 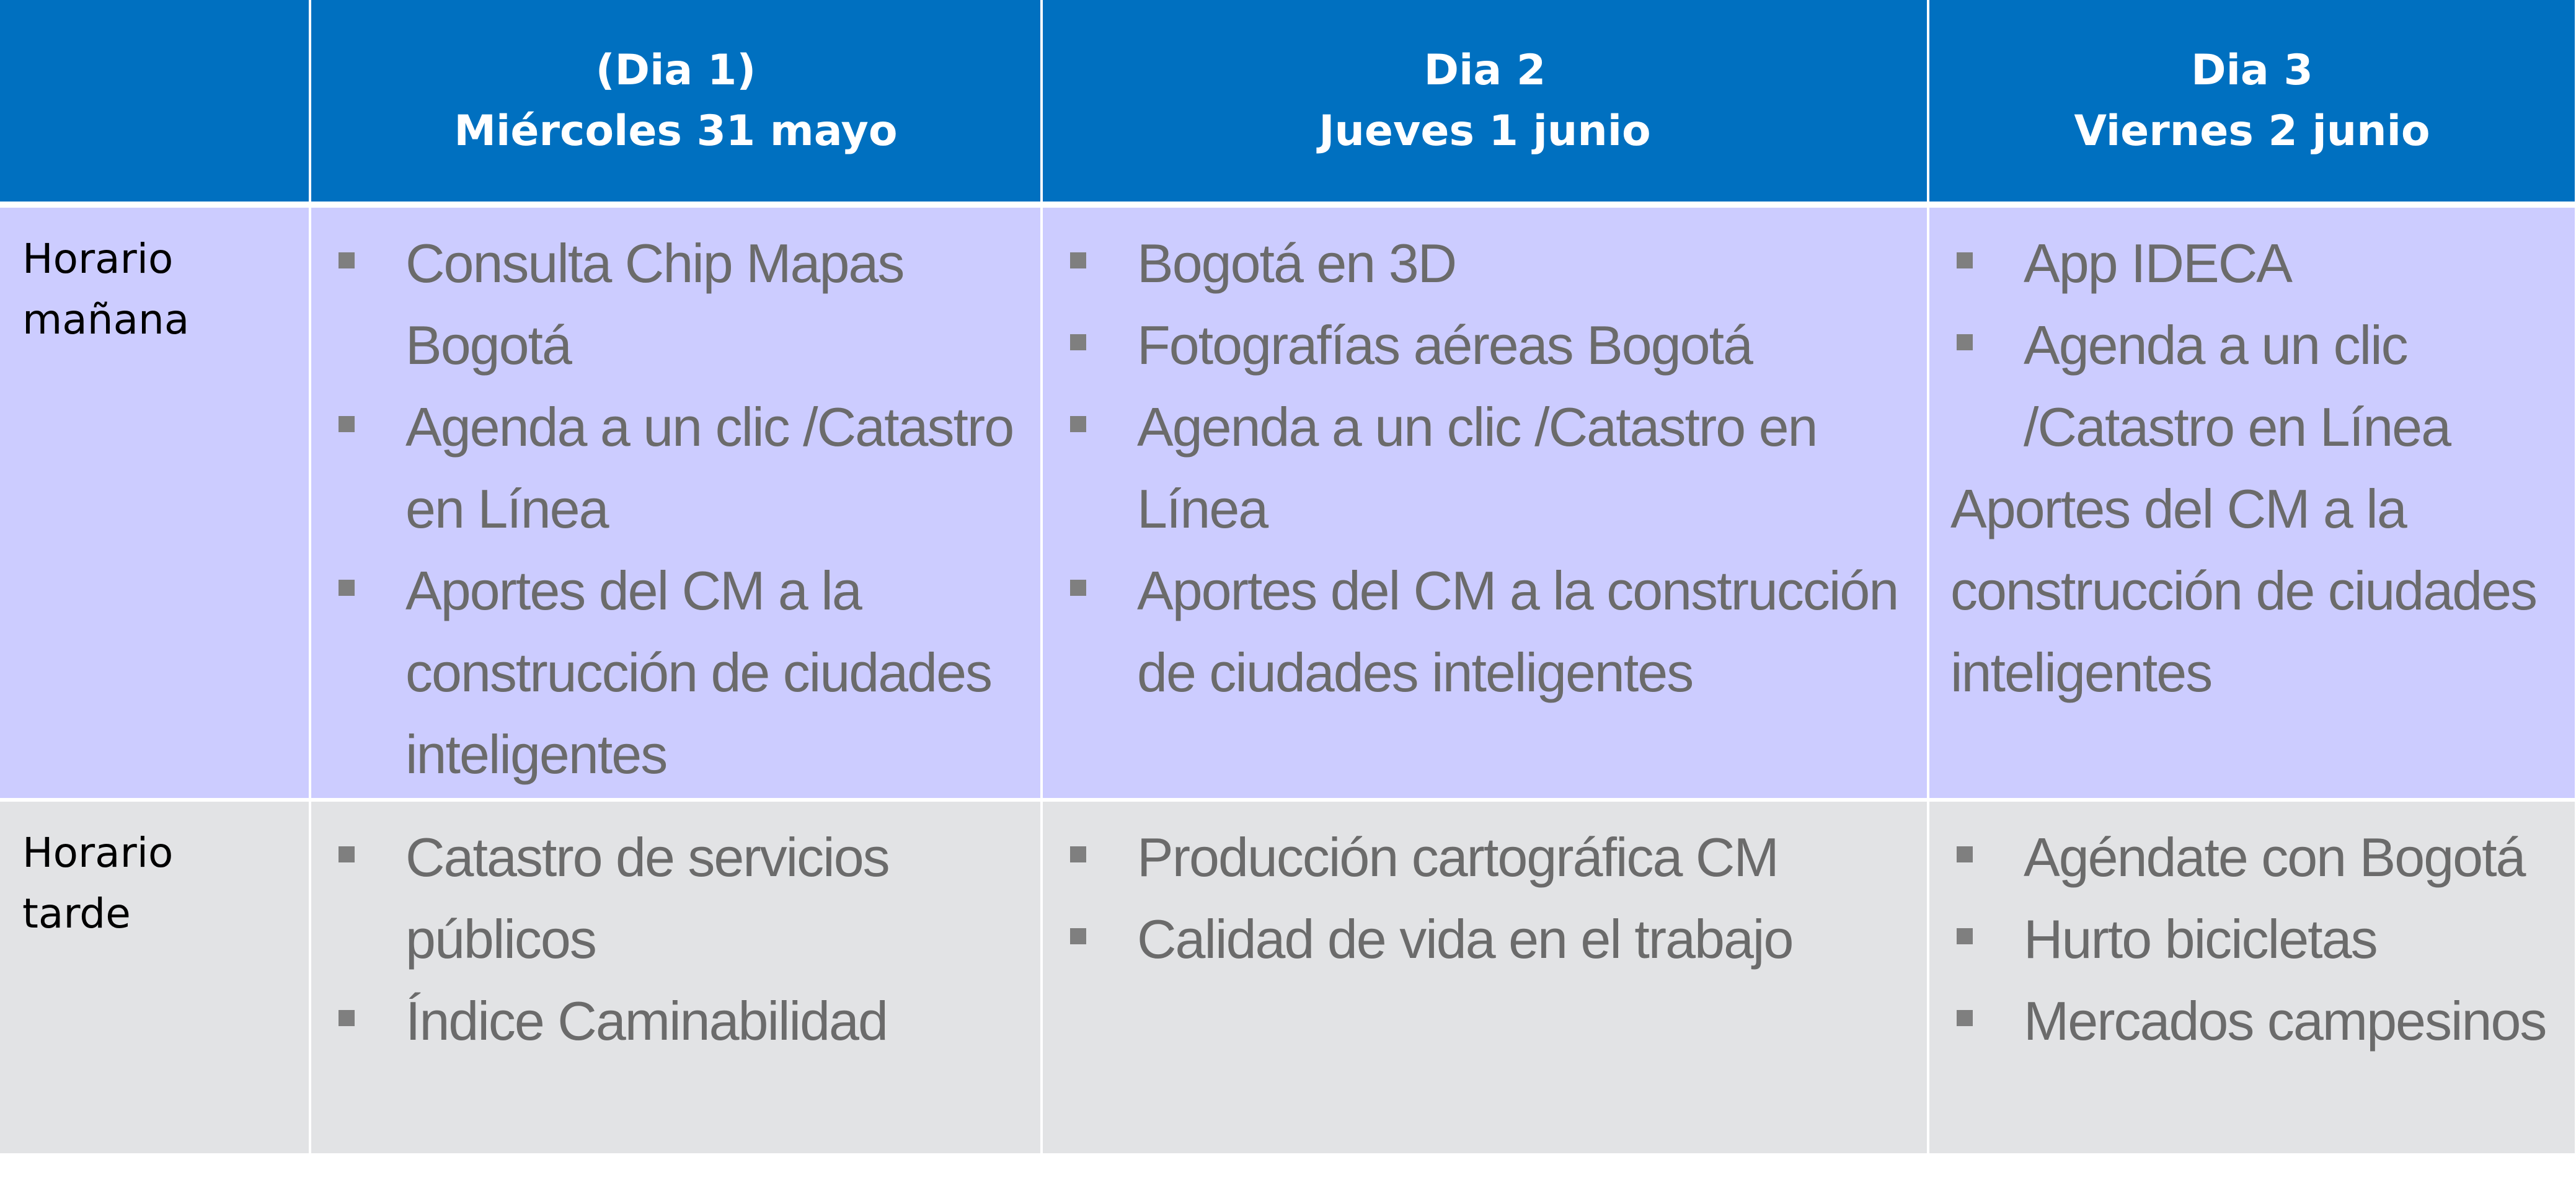 I want to click on list-item: Consulta Chip Mapas Bogotá, so click(x=680, y=304).